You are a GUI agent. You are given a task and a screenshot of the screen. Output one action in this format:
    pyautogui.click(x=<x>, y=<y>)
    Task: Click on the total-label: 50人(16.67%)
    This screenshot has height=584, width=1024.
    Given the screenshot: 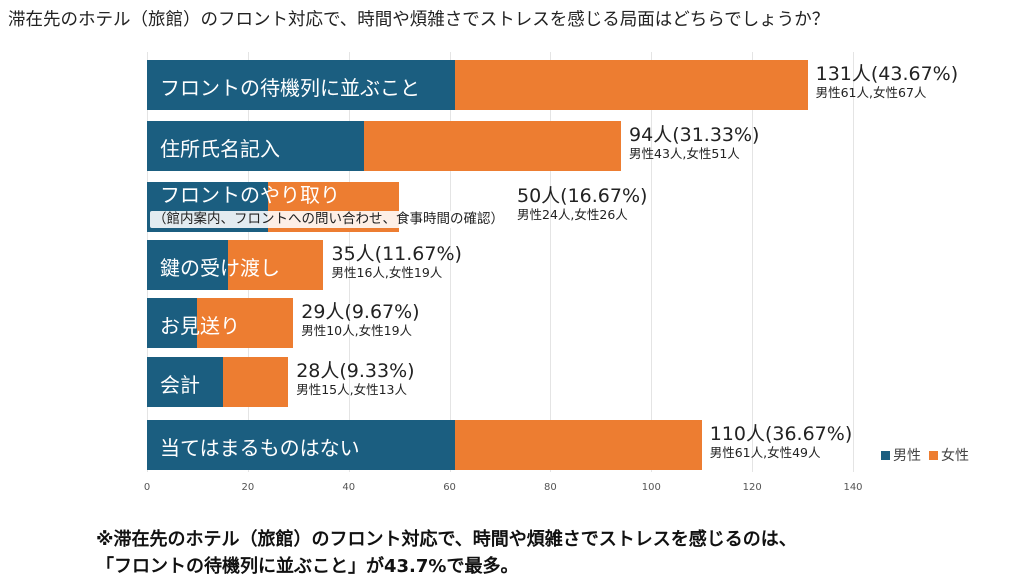 What is the action you would take?
    pyautogui.click(x=582, y=196)
    